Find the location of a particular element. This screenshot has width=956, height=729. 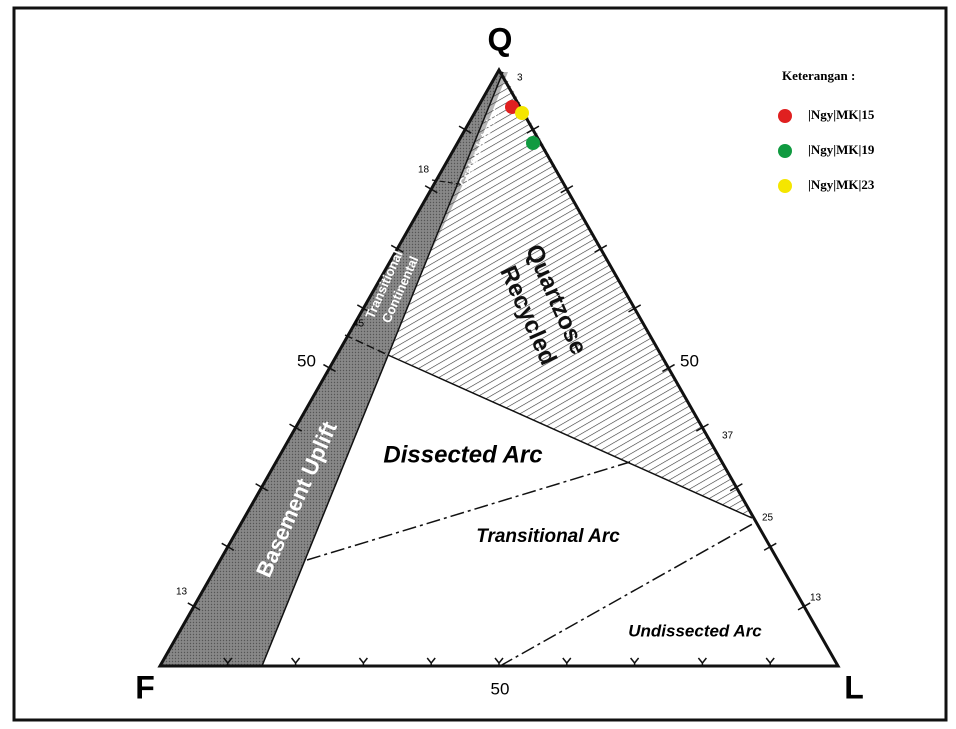

tick-label: 3 is located at coordinates (520, 78).